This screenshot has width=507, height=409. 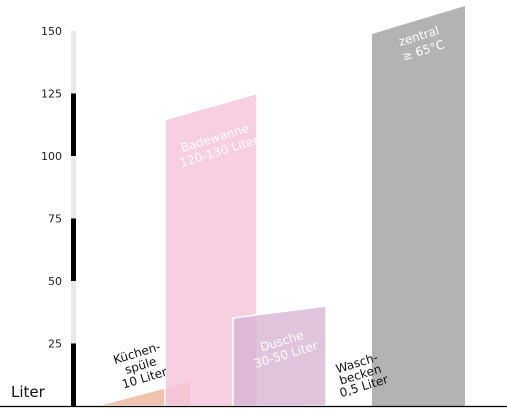 I want to click on y-axis-unit-label: Liter, so click(x=28, y=392).